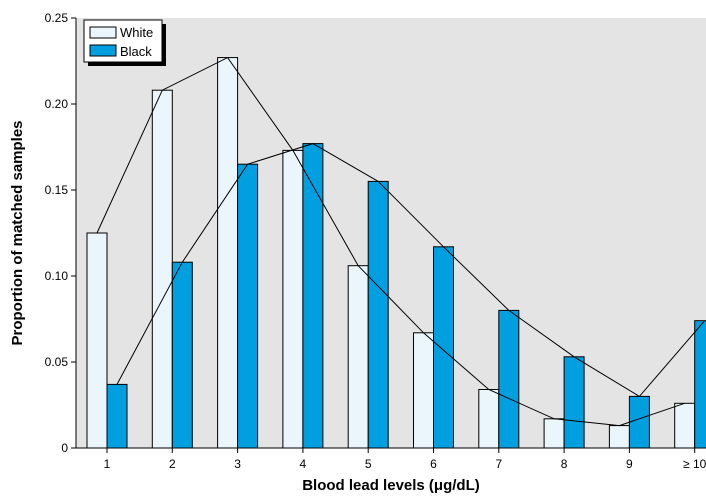 This screenshot has width=706, height=496. Describe the element at coordinates (237, 464) in the screenshot. I see `x-tick-label: 3` at that location.